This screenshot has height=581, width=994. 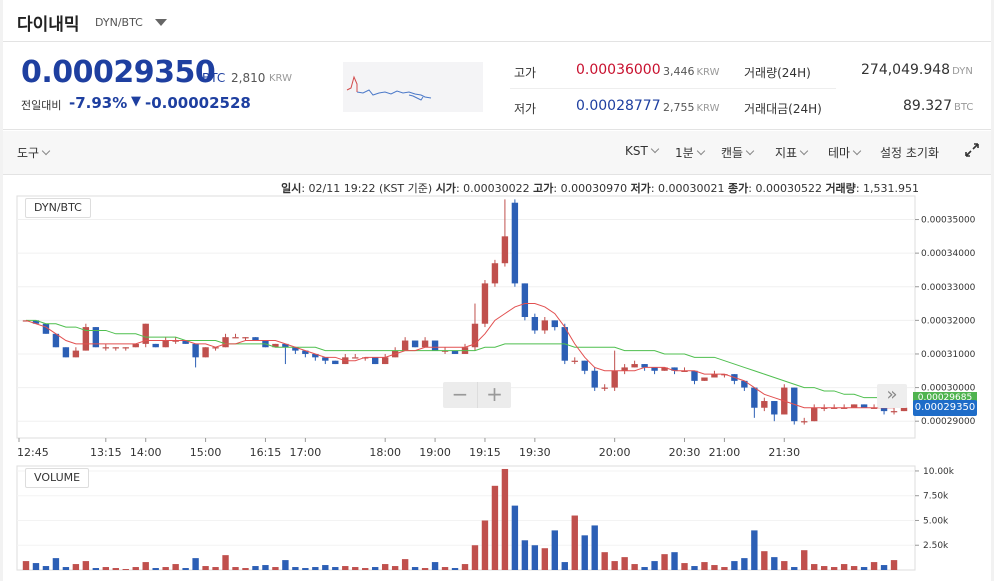 What do you see at coordinates (161, 22) in the screenshot?
I see `coin-select-dropdown-icon` at bounding box center [161, 22].